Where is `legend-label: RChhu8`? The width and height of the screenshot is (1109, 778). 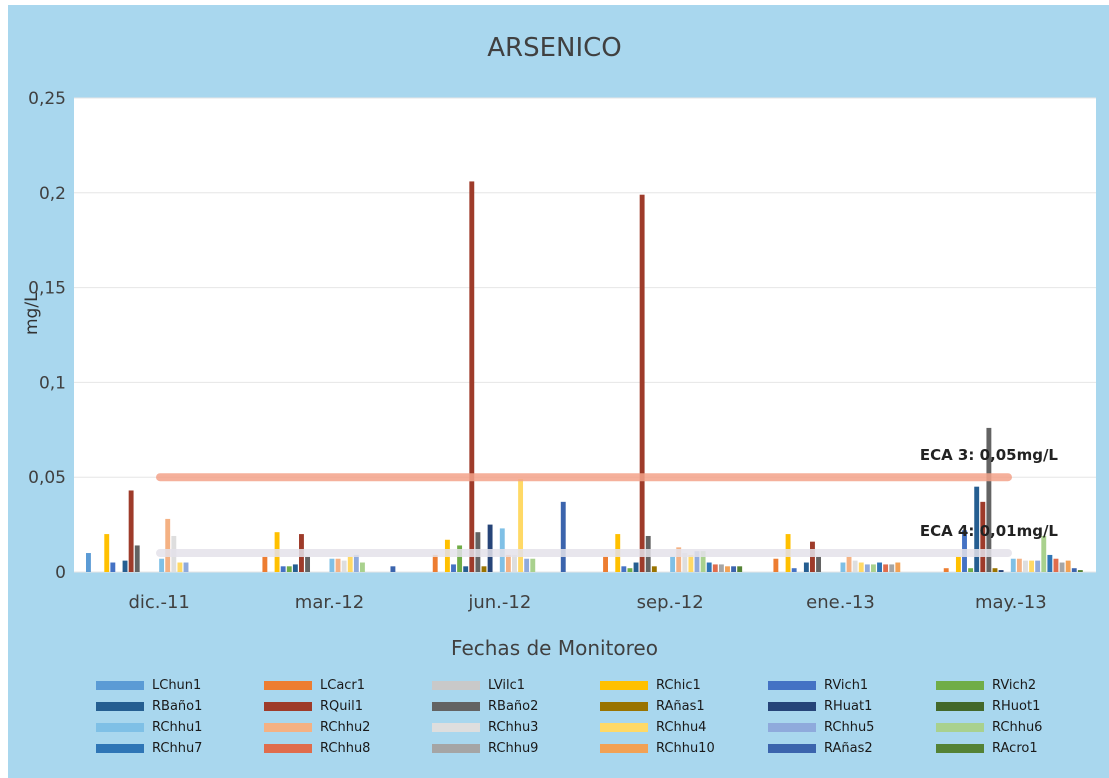
legend-label: RChhu8 is located at coordinates (345, 748).